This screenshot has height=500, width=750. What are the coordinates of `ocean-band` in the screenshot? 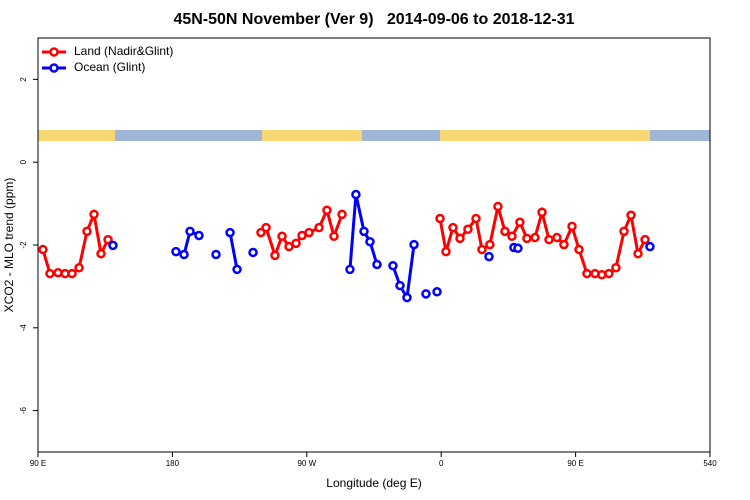 It's located at (374, 135).